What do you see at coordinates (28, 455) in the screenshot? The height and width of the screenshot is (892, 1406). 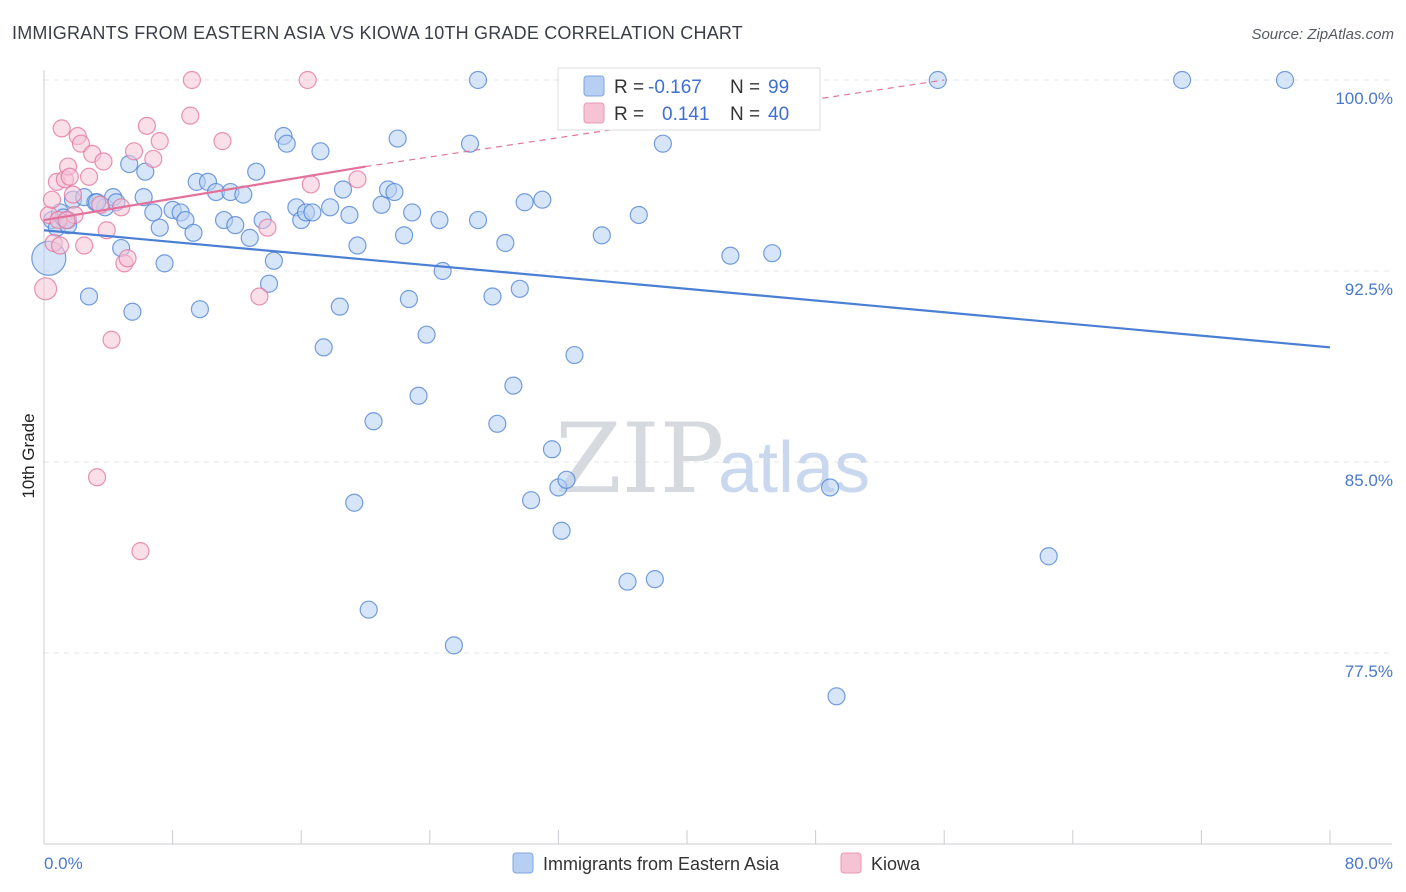 I see `y-axis-label: 10th Grade` at bounding box center [28, 455].